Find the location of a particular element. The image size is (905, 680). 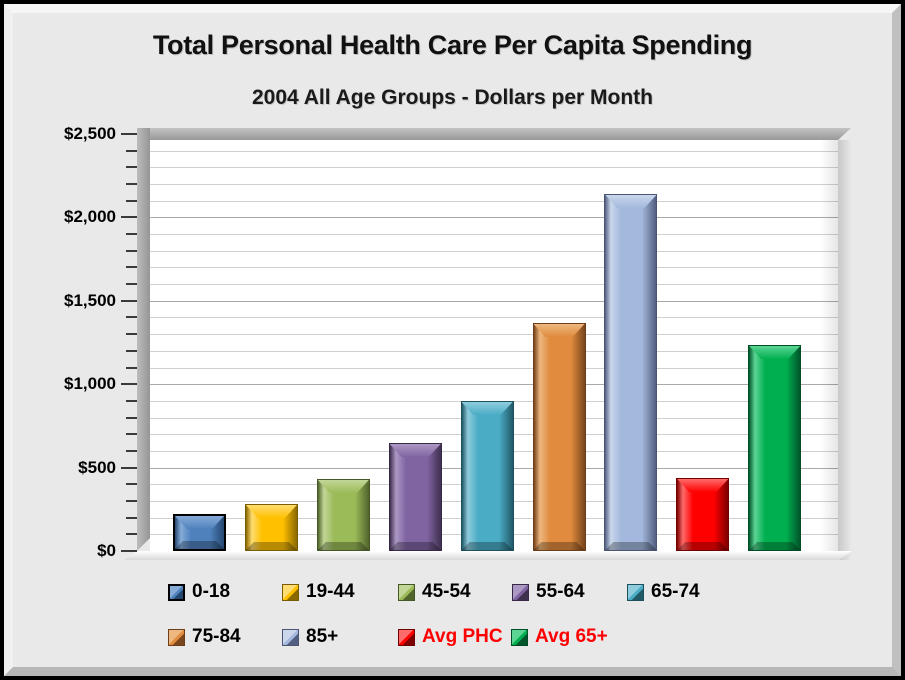

gridline-2000 is located at coordinates (494, 218).